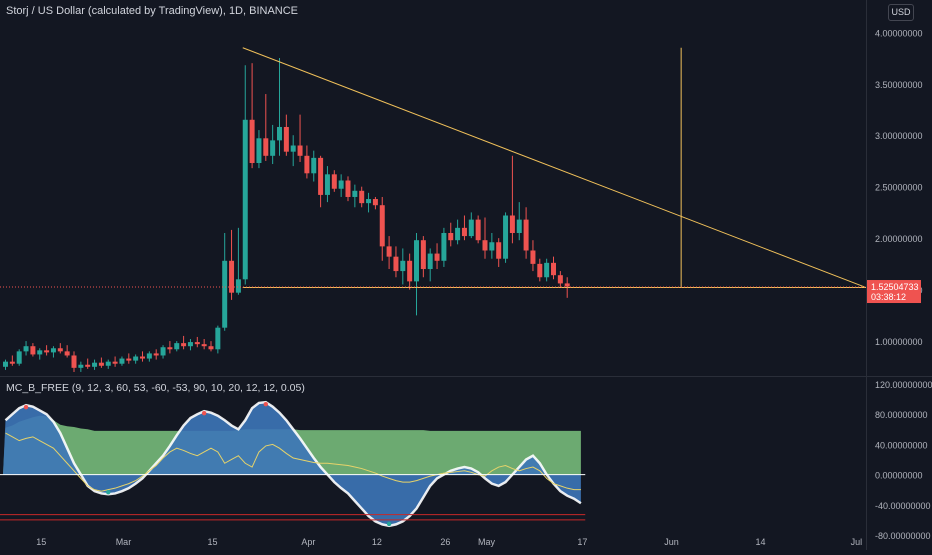 The width and height of the screenshot is (932, 555). Describe the element at coordinates (26, 407) in the screenshot. I see `sell-dot` at that location.